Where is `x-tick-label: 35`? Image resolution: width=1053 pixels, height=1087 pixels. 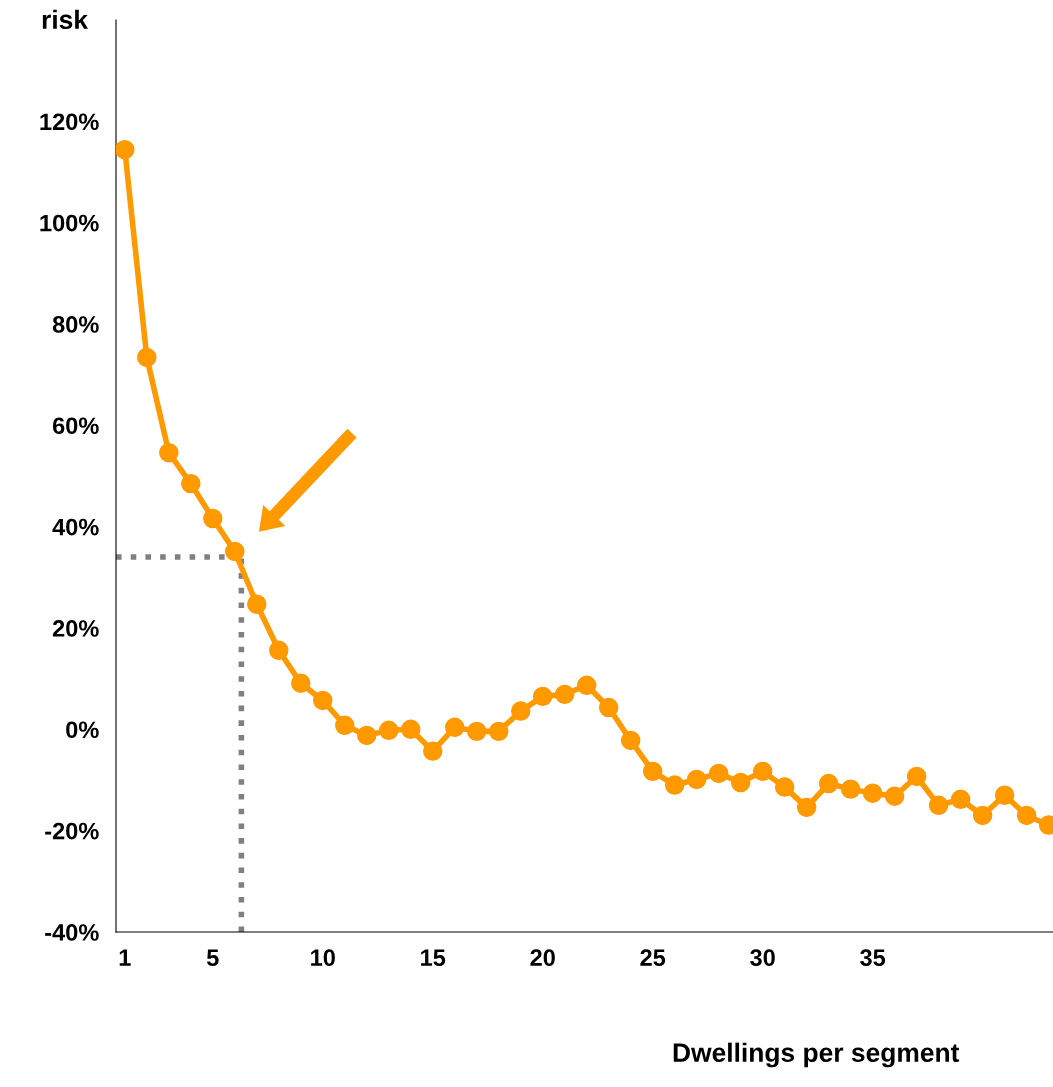 x-tick-label: 35 is located at coordinates (873, 958).